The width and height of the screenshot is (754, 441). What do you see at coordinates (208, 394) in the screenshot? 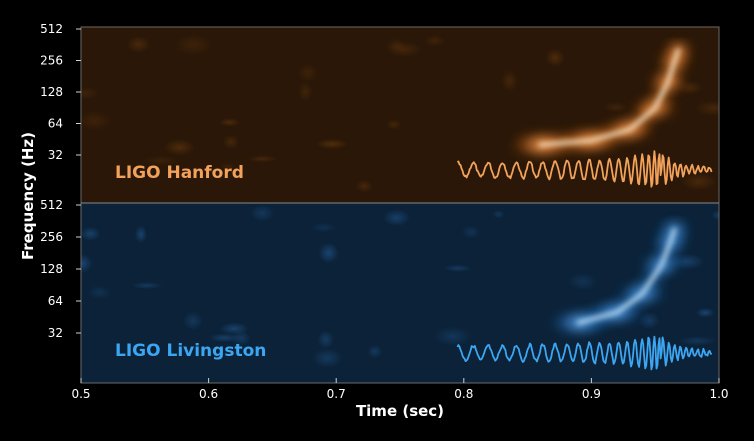
I see `x-tick-label: 0.6` at bounding box center [208, 394].